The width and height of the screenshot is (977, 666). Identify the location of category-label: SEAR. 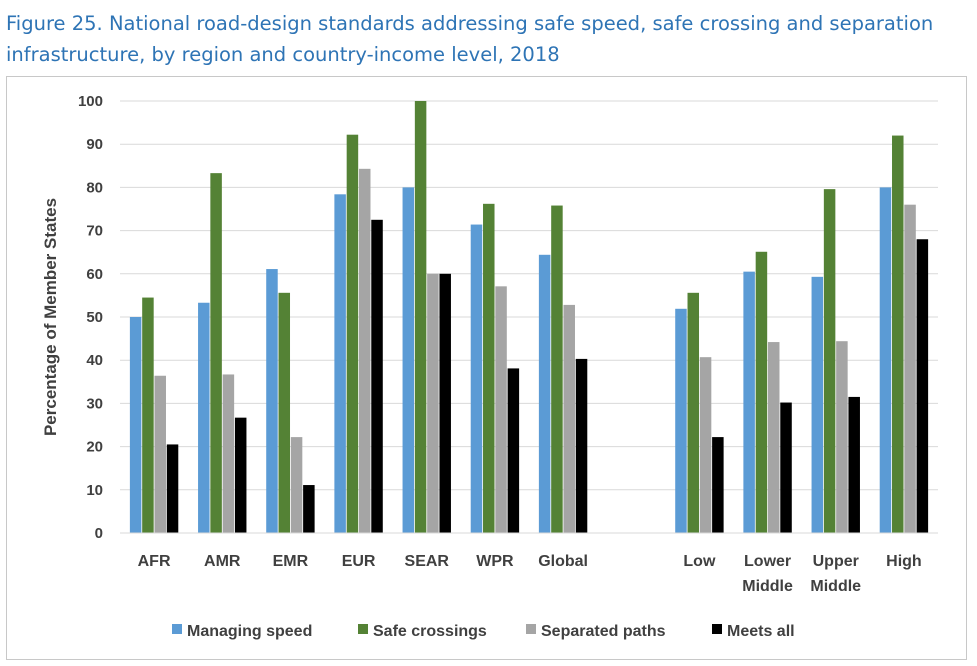
(427, 561).